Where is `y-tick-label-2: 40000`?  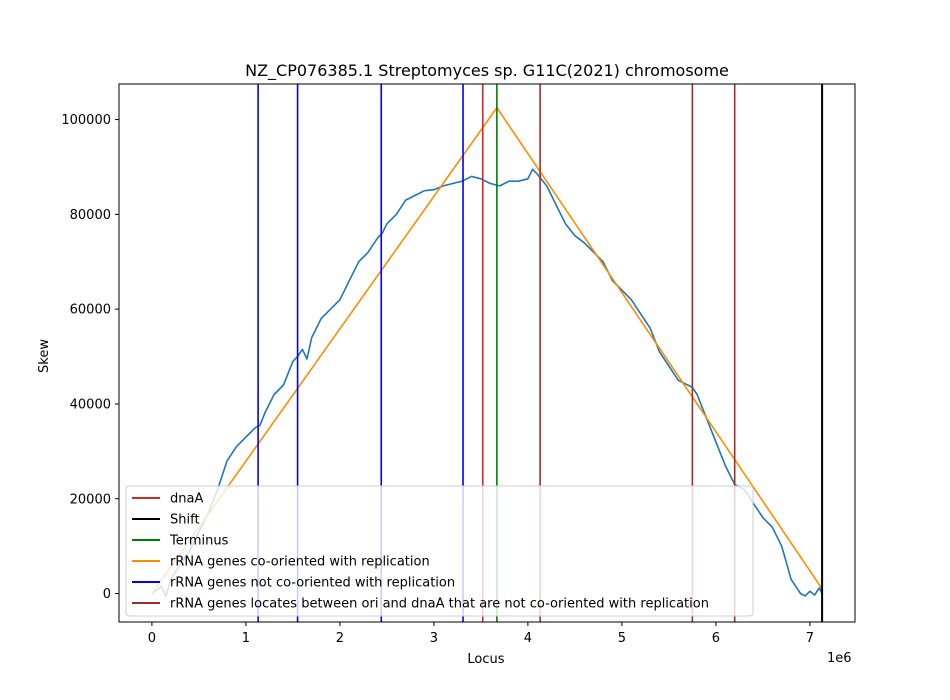 y-tick-label-2: 40000 is located at coordinates (90, 404).